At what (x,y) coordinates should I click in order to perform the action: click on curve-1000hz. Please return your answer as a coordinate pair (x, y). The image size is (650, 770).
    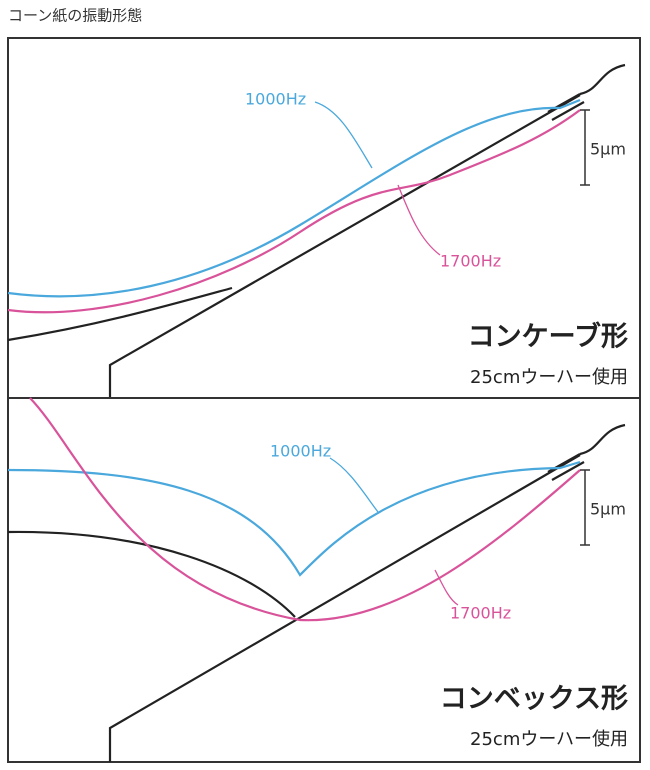
    Looking at the image, I should click on (294, 518).